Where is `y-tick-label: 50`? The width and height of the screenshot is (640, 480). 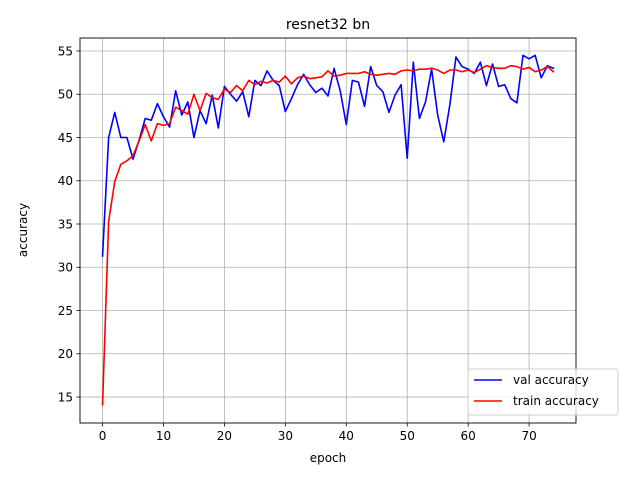
y-tick-label: 50 is located at coordinates (65, 95).